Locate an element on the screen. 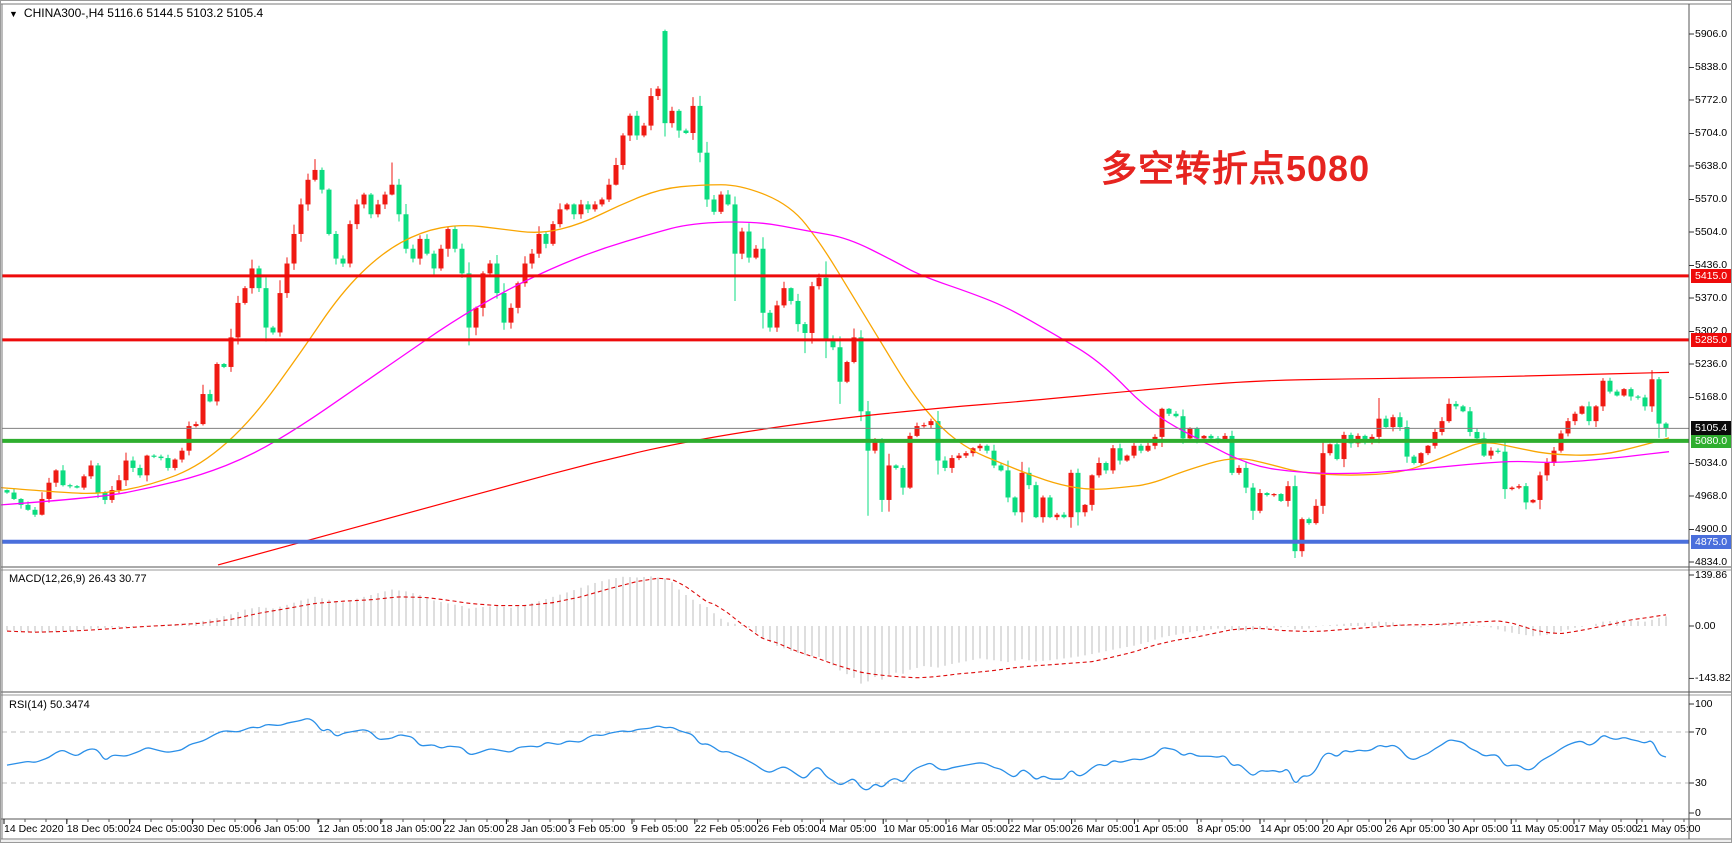  time-axis-label: 28 Jan 05:00 is located at coordinates (537, 829).